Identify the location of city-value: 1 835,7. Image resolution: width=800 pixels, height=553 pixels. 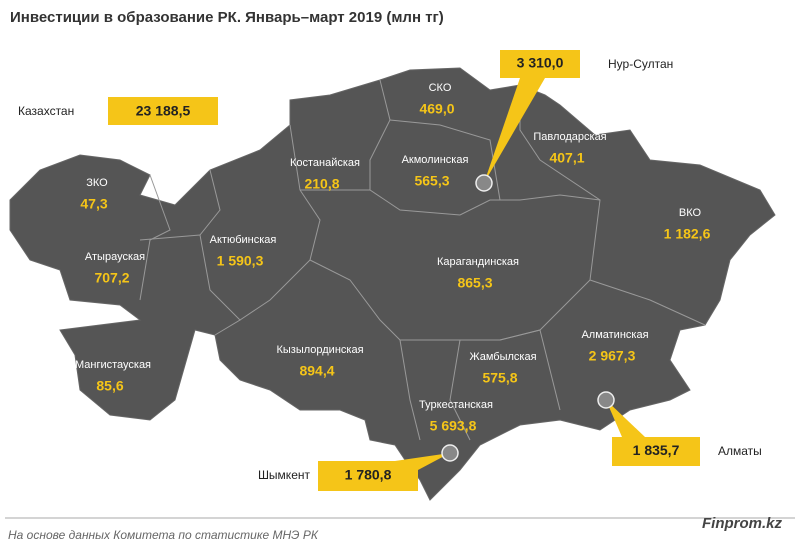
(656, 450).